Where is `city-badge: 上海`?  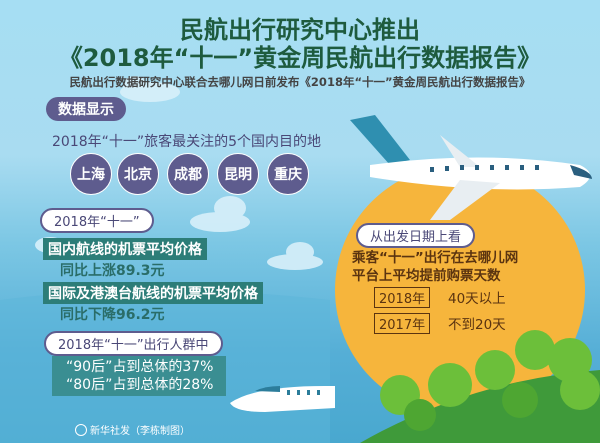 city-badge: 上海 is located at coordinates (91, 174).